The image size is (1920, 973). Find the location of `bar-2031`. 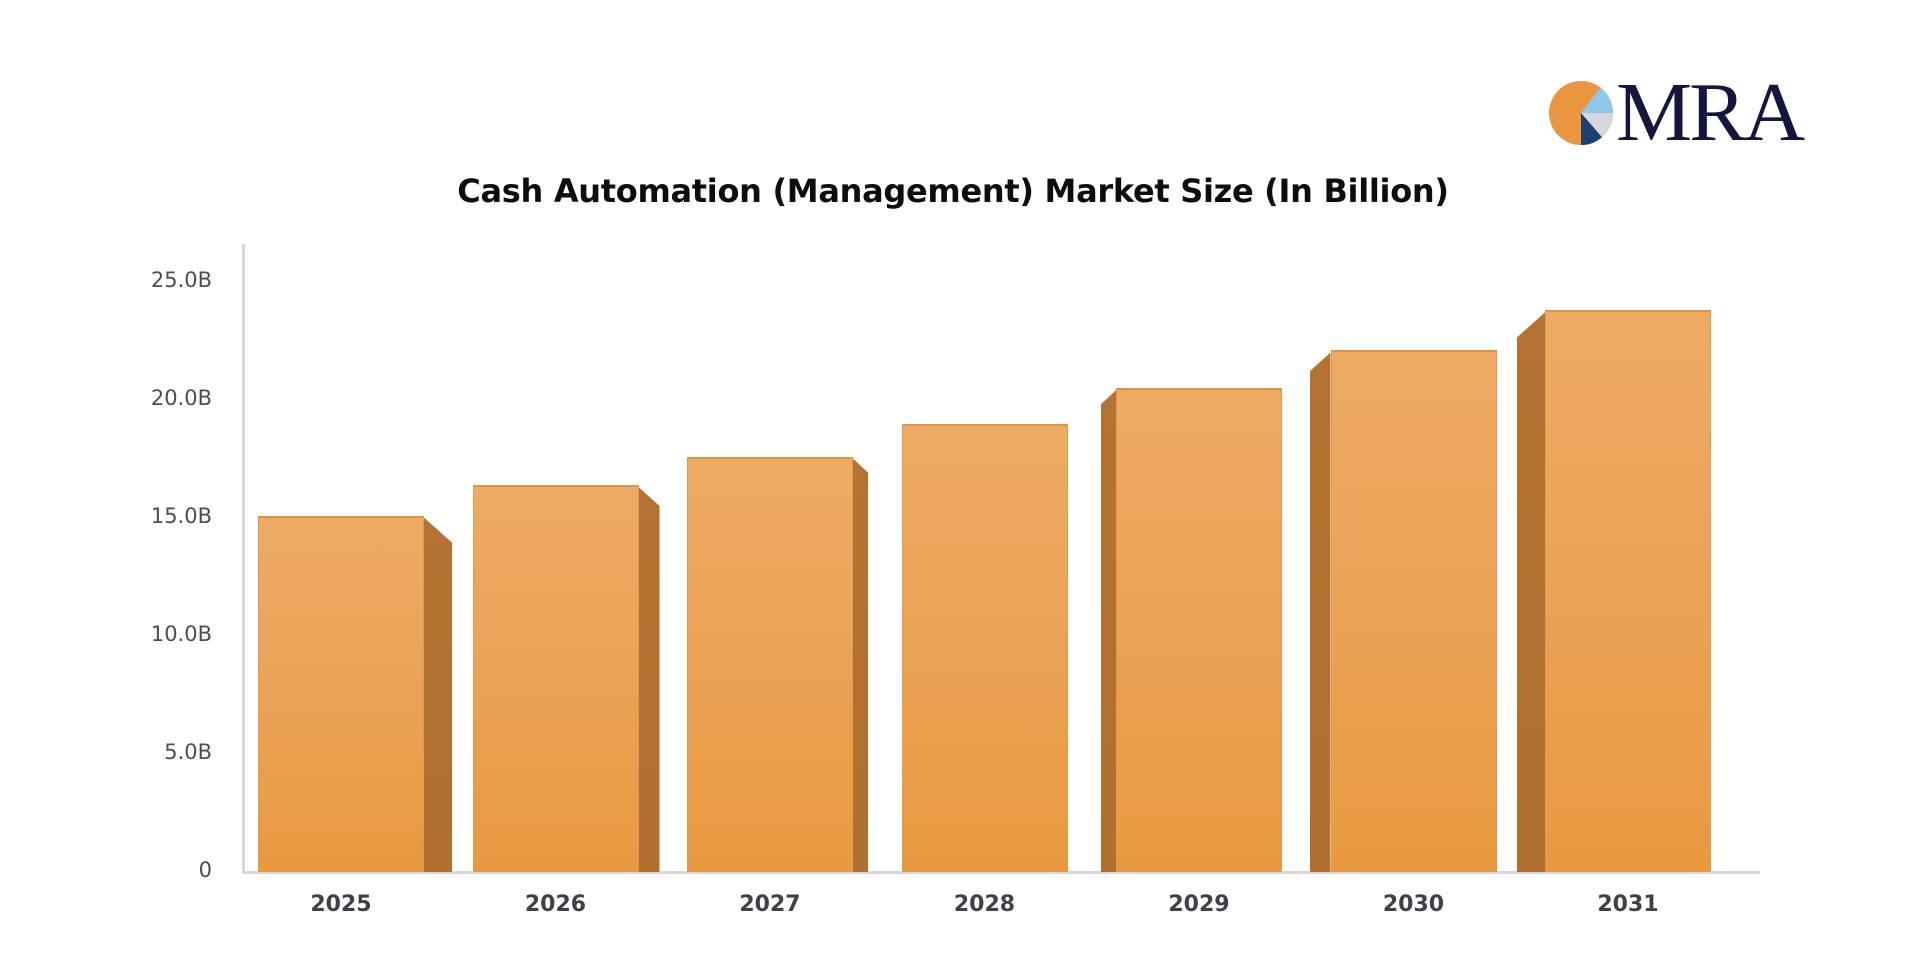

bar-2031 is located at coordinates (1614, 591).